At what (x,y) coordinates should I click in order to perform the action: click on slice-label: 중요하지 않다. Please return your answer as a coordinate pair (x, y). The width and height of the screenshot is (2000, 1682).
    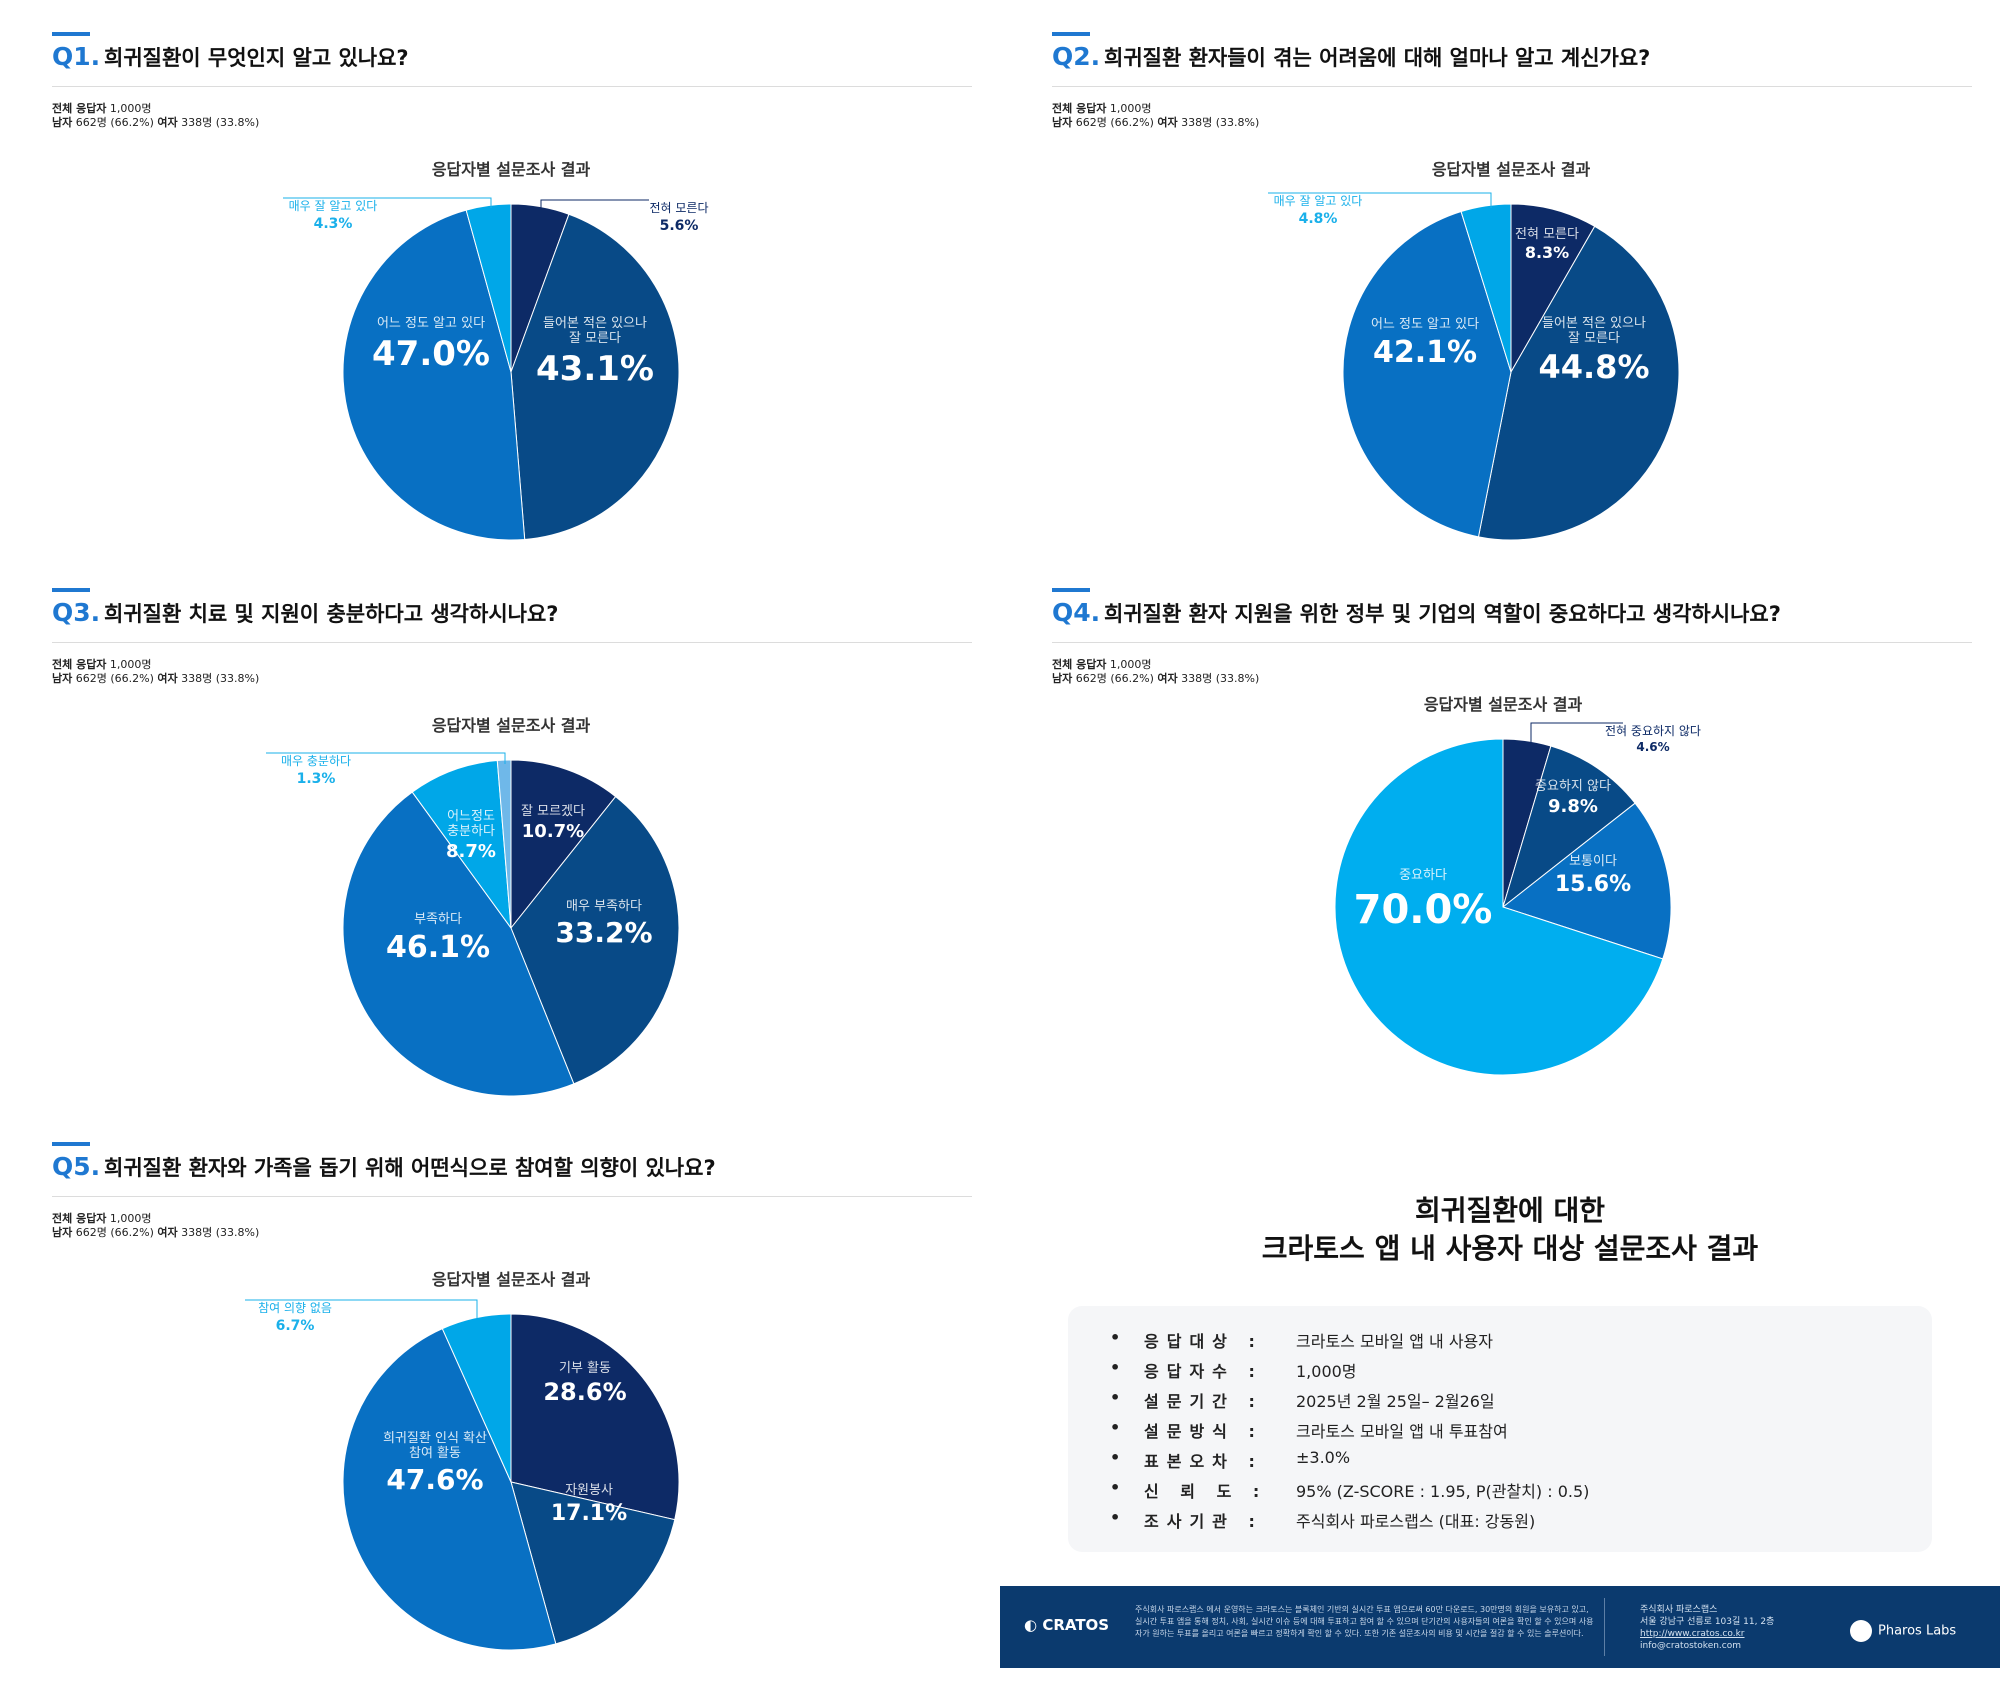
    Looking at the image, I should click on (1573, 786).